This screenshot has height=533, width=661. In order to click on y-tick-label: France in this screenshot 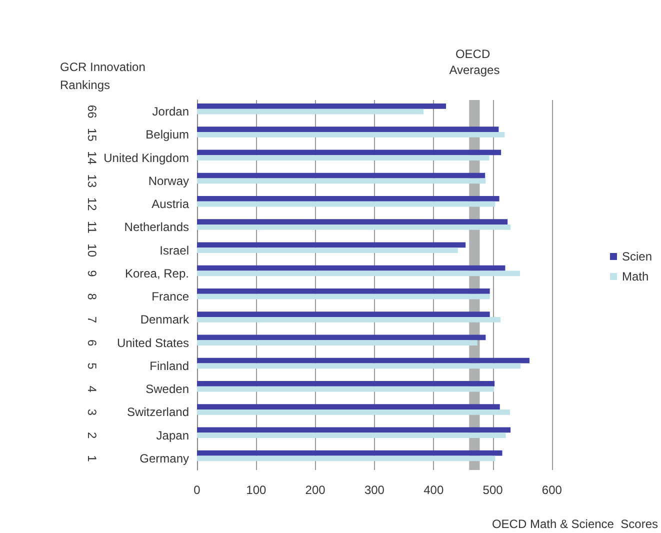, I will do `click(171, 297)`.